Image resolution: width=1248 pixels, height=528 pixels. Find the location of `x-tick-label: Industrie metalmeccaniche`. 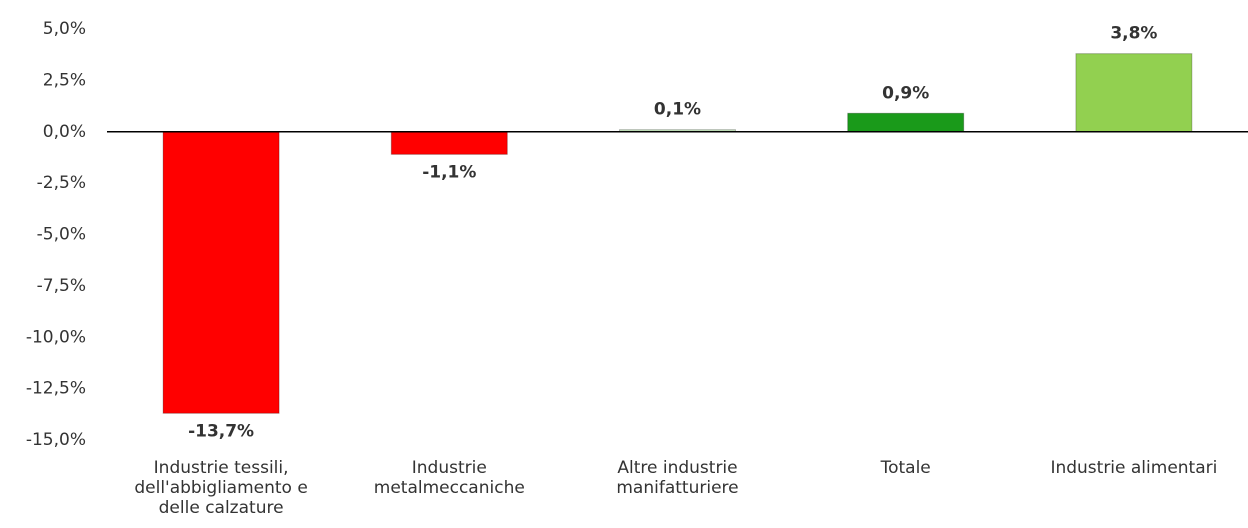

x-tick-label: Industrie metalmeccaniche is located at coordinates (449, 478).